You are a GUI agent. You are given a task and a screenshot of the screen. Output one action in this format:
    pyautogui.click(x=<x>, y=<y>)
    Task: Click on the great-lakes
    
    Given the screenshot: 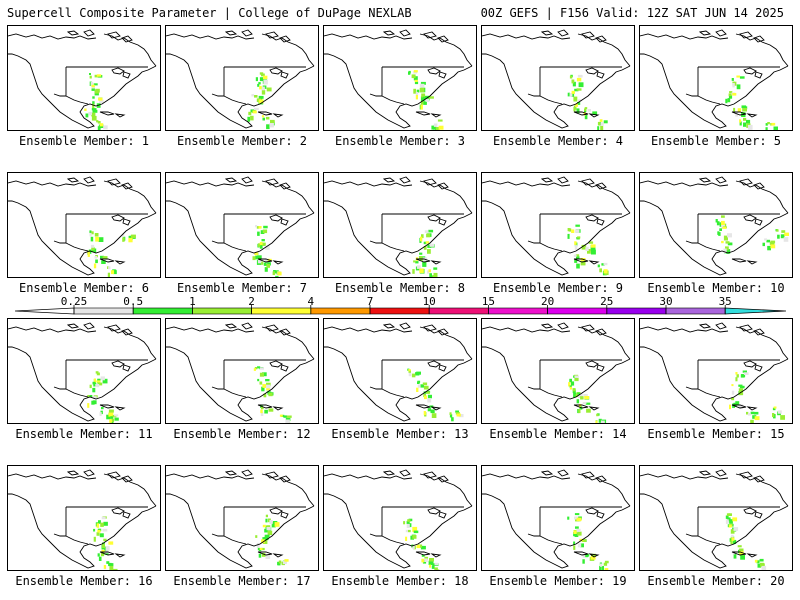 What is the action you would take?
    pyautogui.click(x=121, y=366)
    